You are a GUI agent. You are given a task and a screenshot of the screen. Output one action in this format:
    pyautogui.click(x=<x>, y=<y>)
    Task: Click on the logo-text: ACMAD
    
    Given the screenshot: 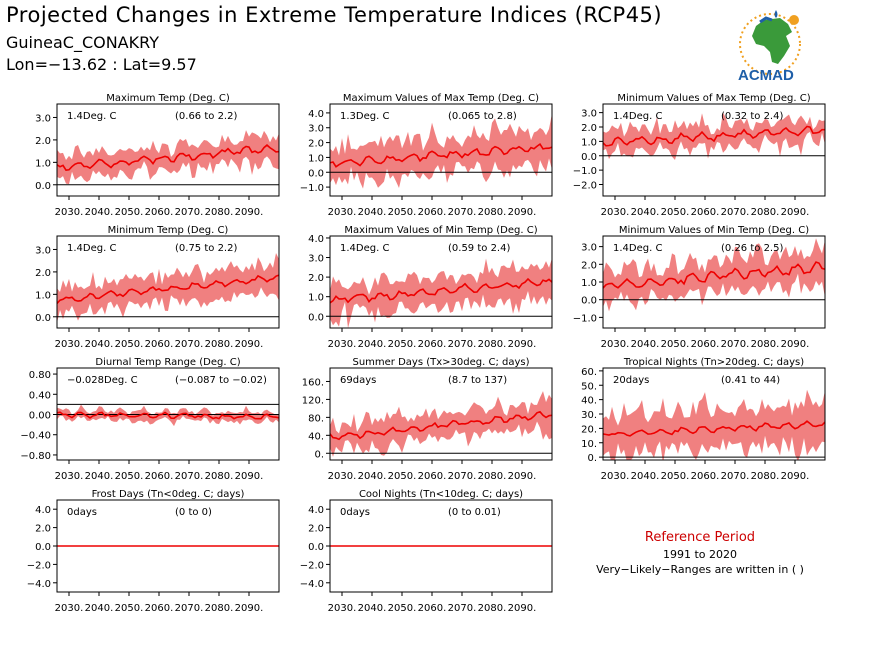 What is the action you would take?
    pyautogui.click(x=766, y=75)
    